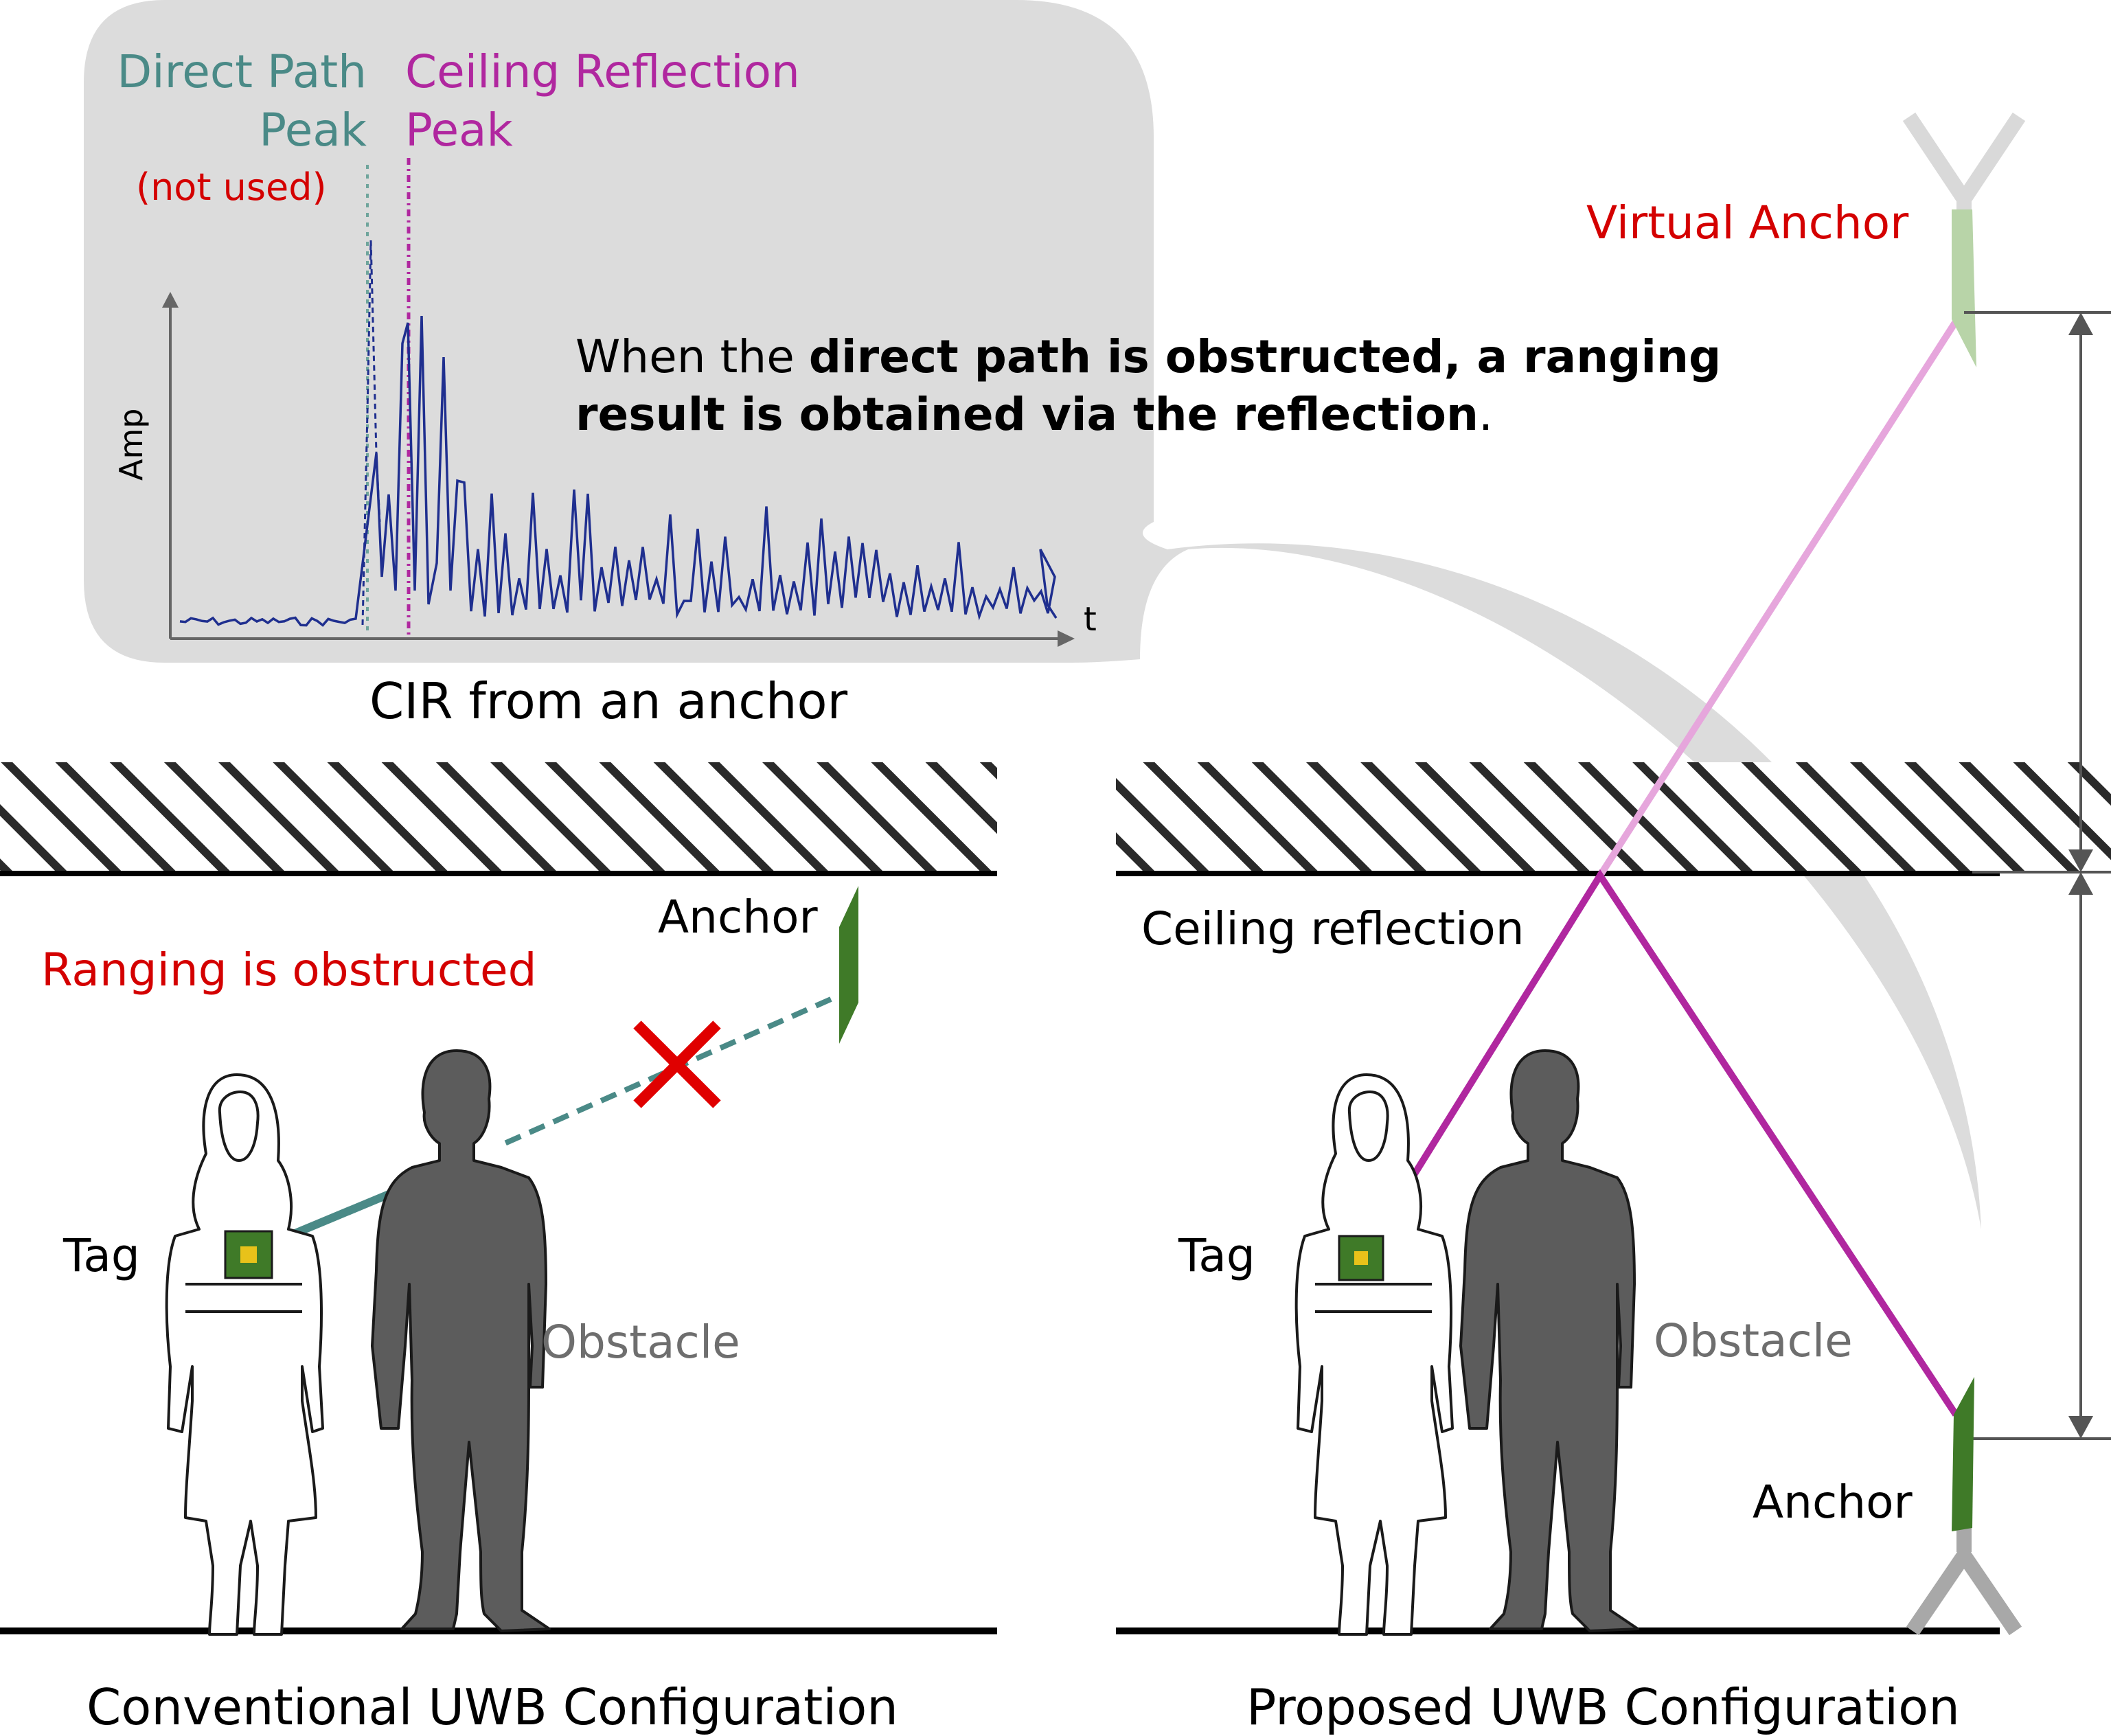 The height and width of the screenshot is (1736, 2111). I want to click on blocked-path, so click(667, 1071).